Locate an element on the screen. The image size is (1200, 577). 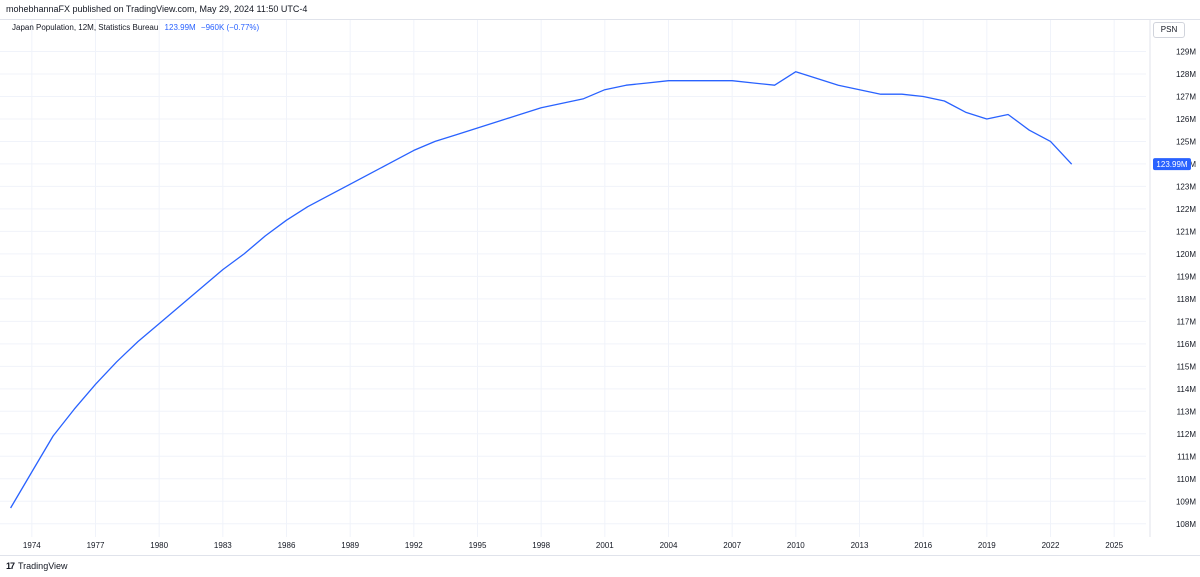
x-tick-label: 2016 is located at coordinates (923, 545).